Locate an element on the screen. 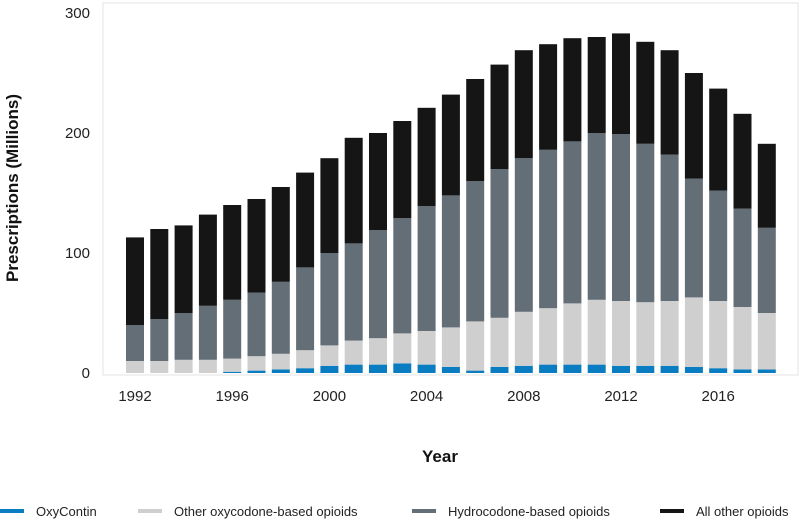 This screenshot has height=523, width=800. x-tick-label-2008: 2008 is located at coordinates (523, 396).